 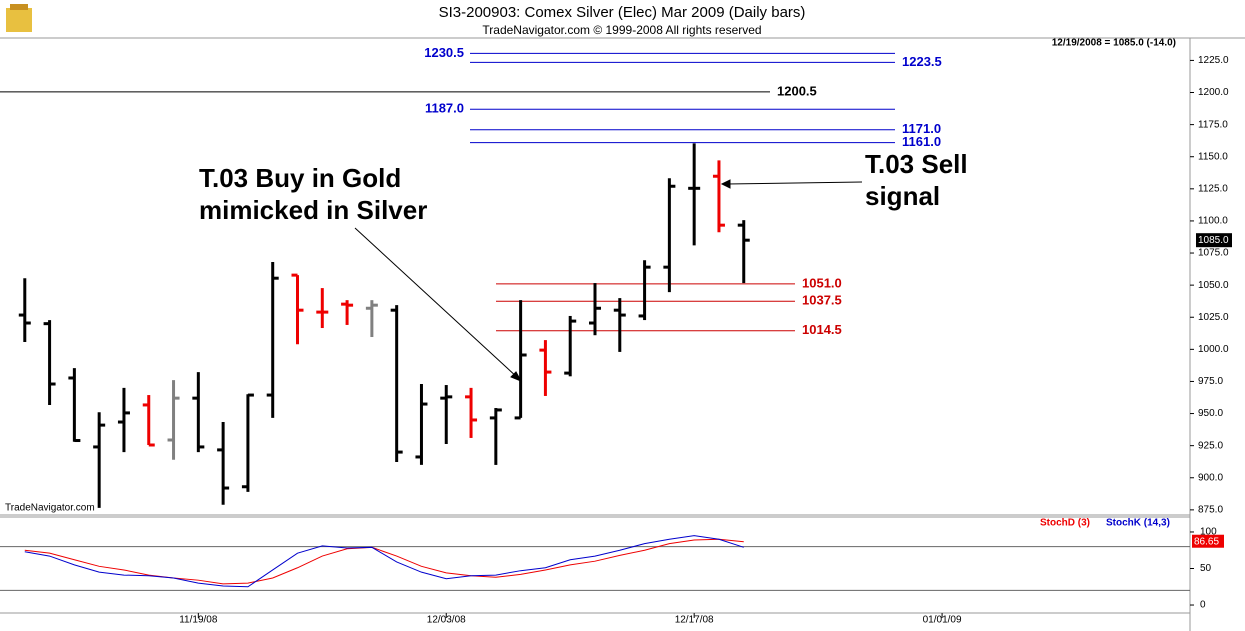 What do you see at coordinates (313, 210) in the screenshot?
I see `annotation: mimicked in Silver` at bounding box center [313, 210].